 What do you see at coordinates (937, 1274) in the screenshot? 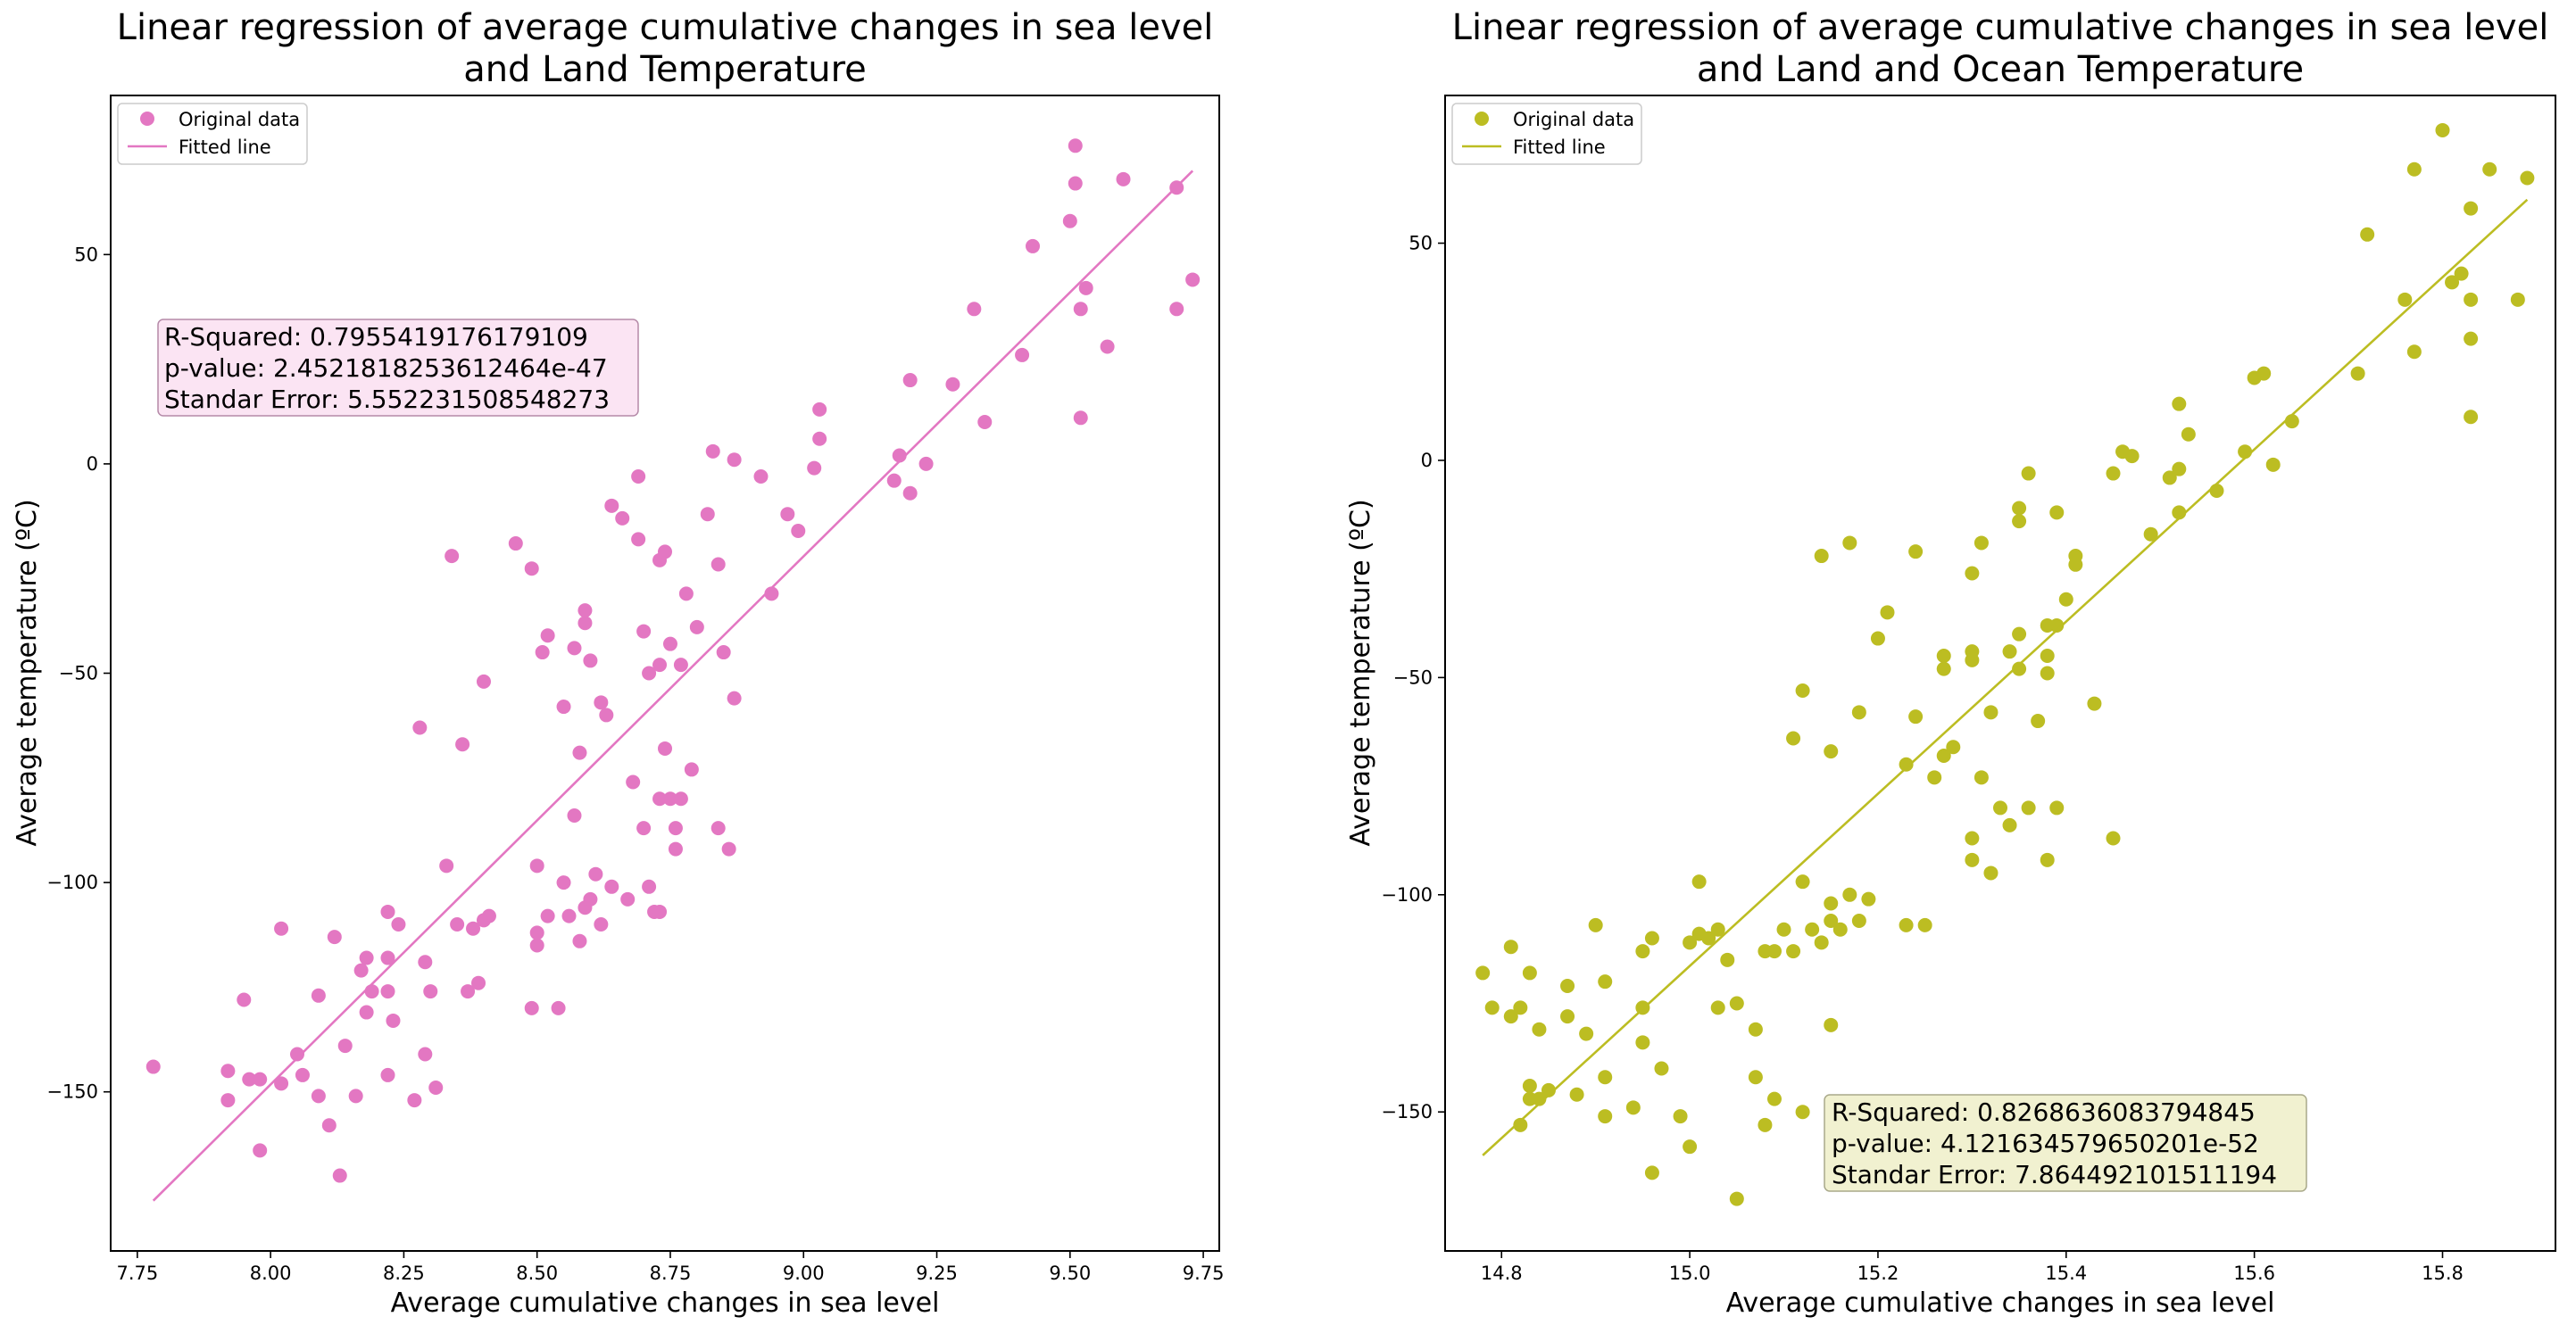
I see `chart-left-x-tick-label: 9.25` at bounding box center [937, 1274].